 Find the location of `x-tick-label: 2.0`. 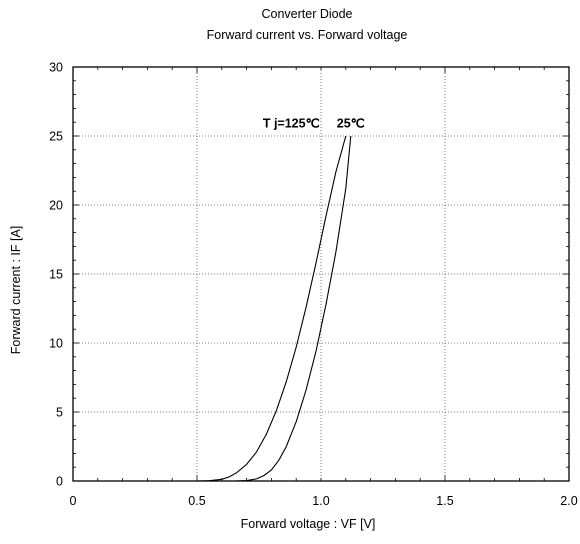

x-tick-label: 2.0 is located at coordinates (568, 501).